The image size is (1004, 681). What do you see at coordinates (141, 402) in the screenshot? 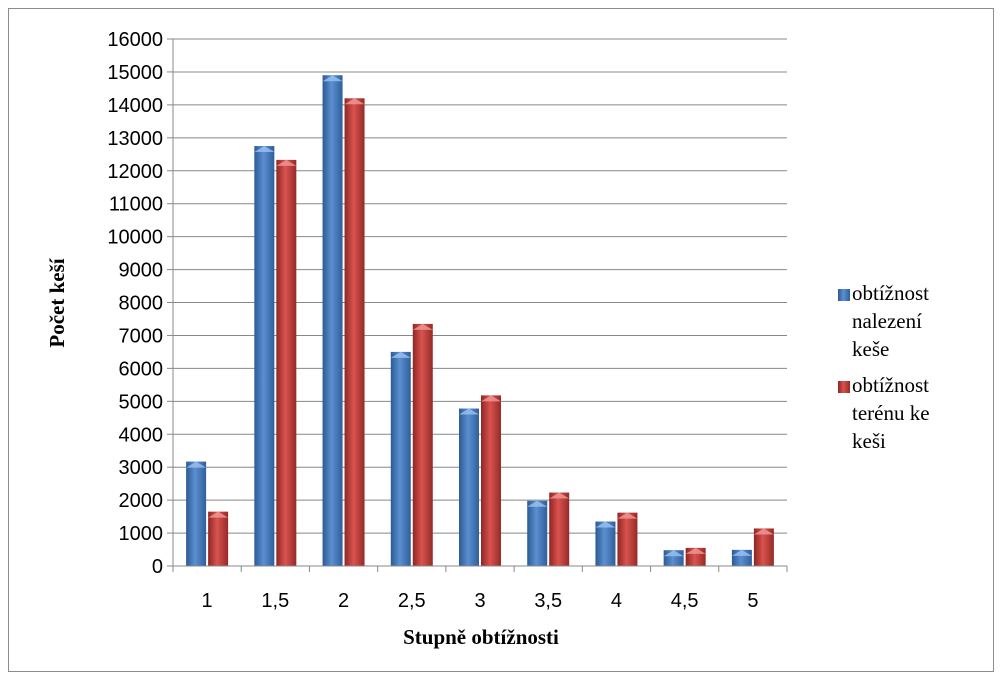
I see `y-tick-label: 5000` at bounding box center [141, 402].